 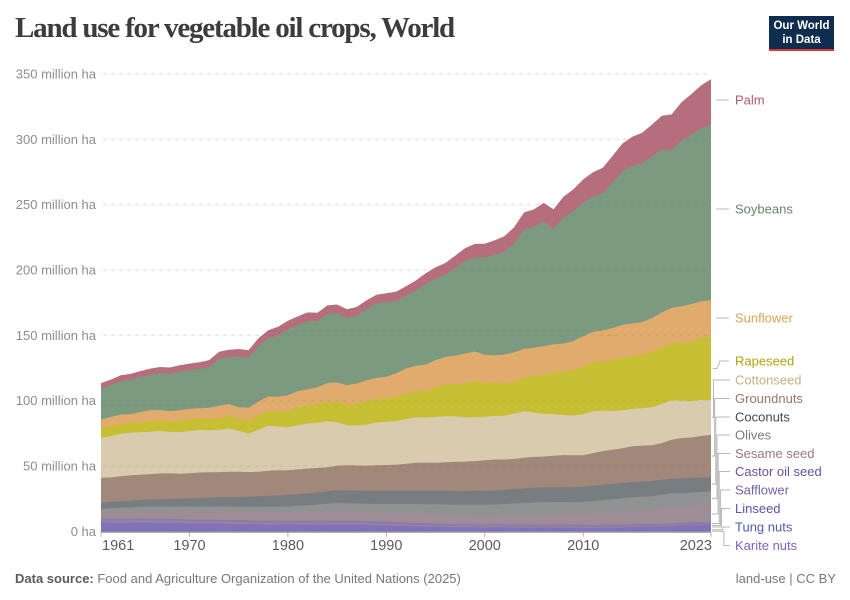 What do you see at coordinates (696, 546) in the screenshot?
I see `svg-text: 2023` at bounding box center [696, 546].